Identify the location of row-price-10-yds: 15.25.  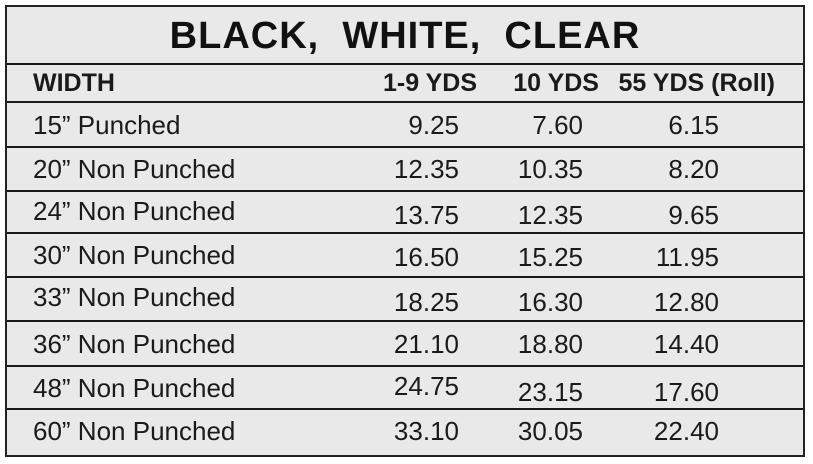
(550, 257).